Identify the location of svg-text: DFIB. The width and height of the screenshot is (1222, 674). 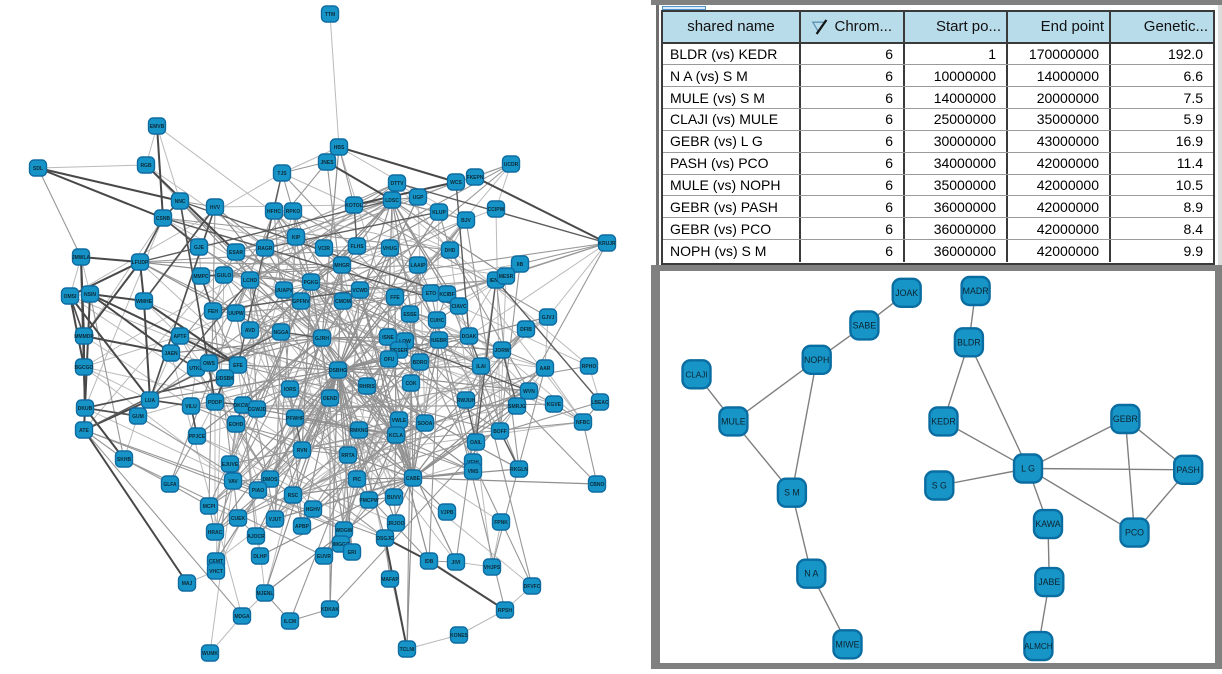
(526, 330).